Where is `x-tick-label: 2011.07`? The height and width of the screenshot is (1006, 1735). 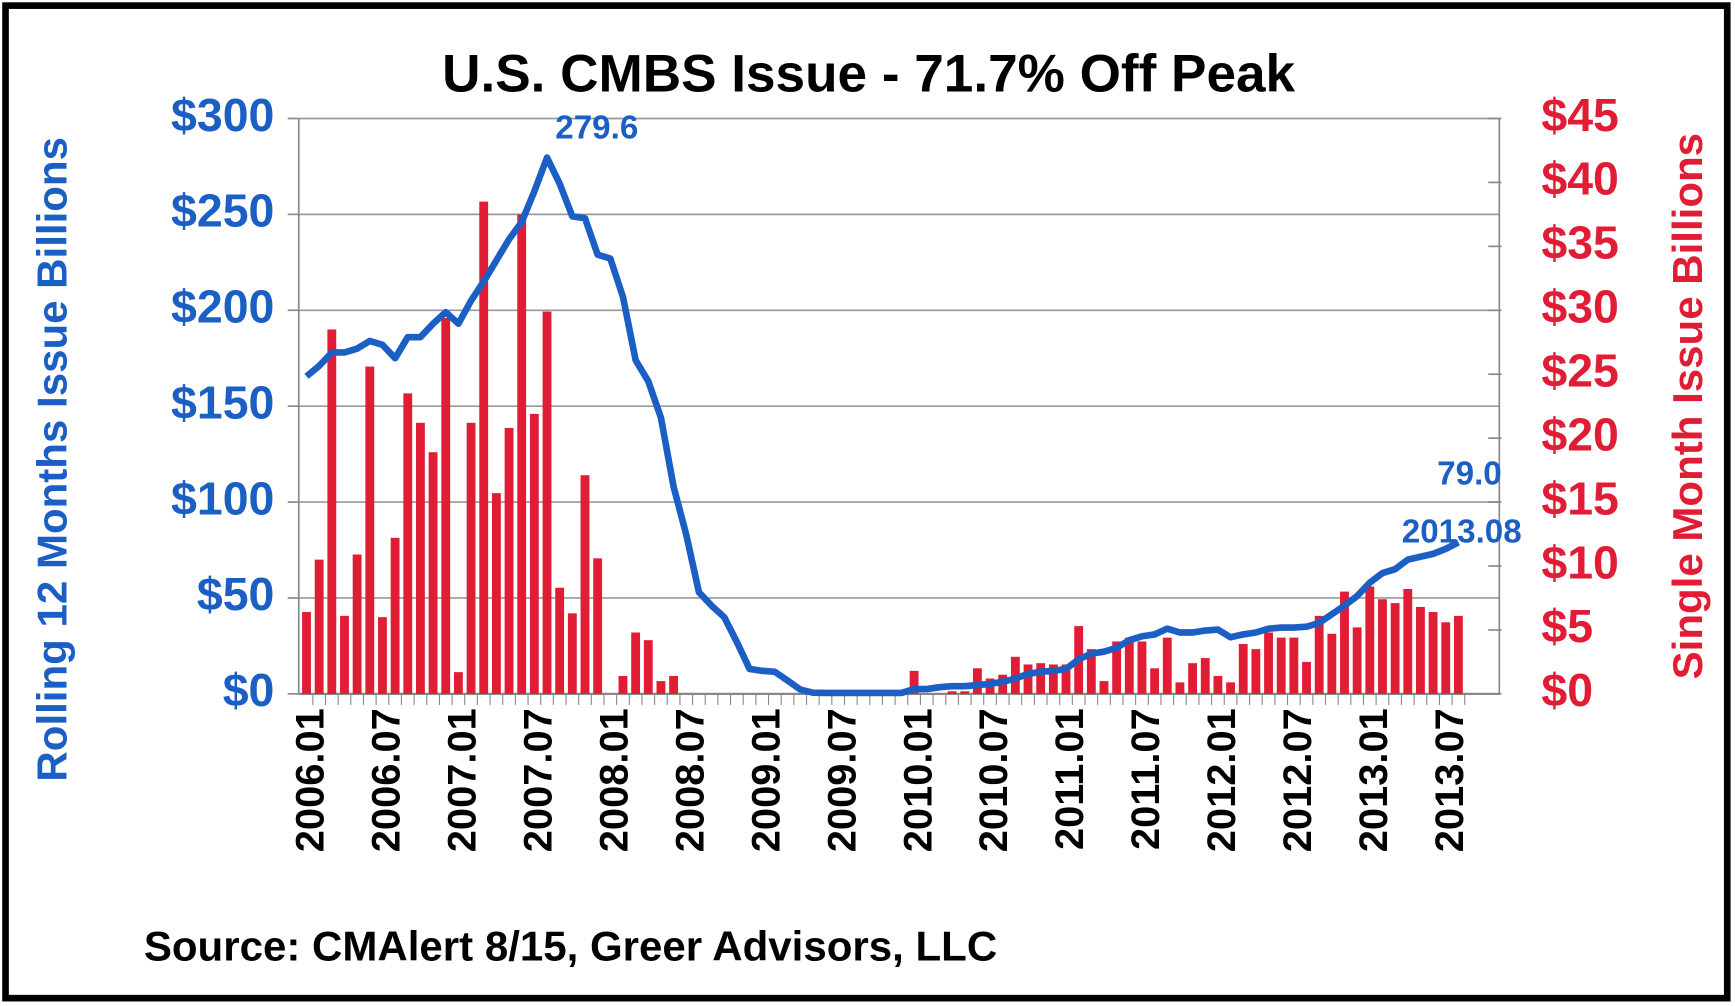 x-tick-label: 2011.07 is located at coordinates (1146, 779).